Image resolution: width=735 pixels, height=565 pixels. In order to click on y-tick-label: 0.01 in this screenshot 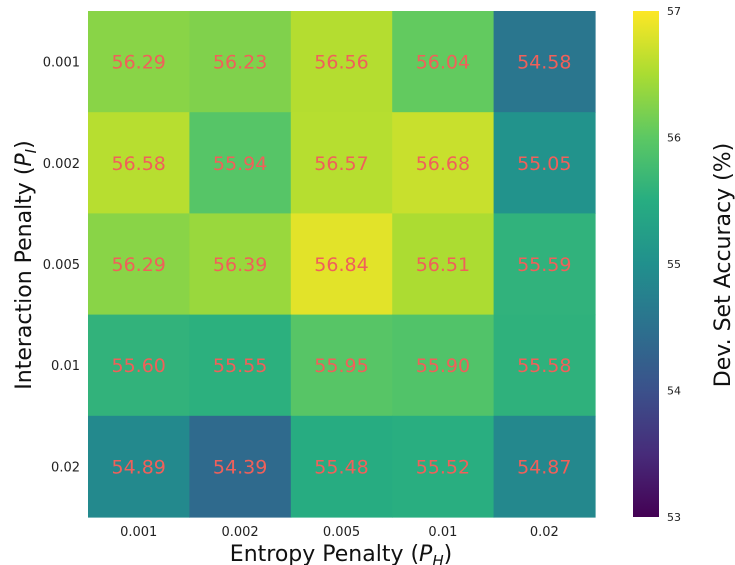, I will do `click(65, 366)`.